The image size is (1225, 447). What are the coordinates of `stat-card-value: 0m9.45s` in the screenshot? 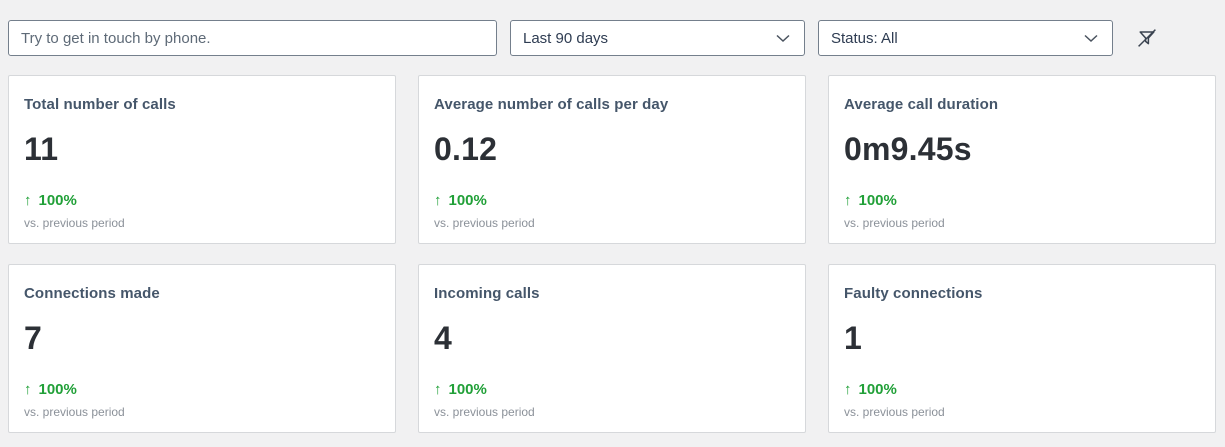 It's located at (908, 149).